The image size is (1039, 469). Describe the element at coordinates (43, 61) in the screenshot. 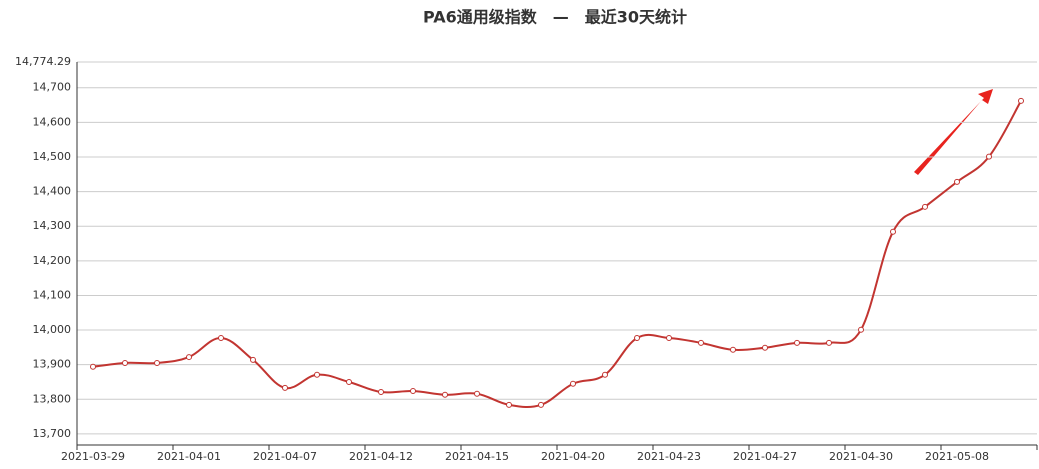

I see `y-tick-label: 14,774.29` at that location.